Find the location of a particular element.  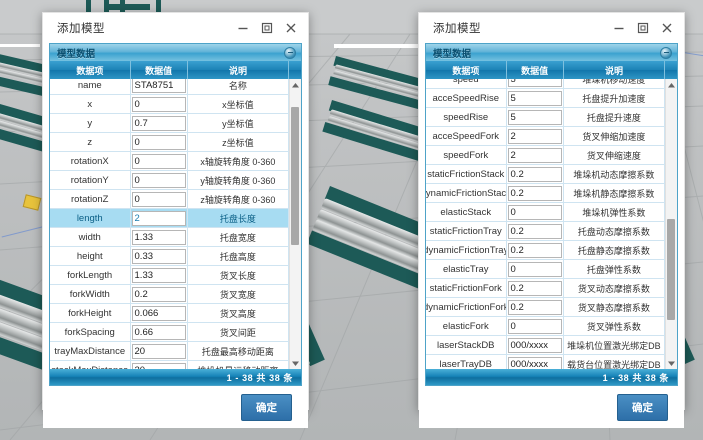

table-row: forkLength 1.33 货叉长度 is located at coordinates (175, 275).